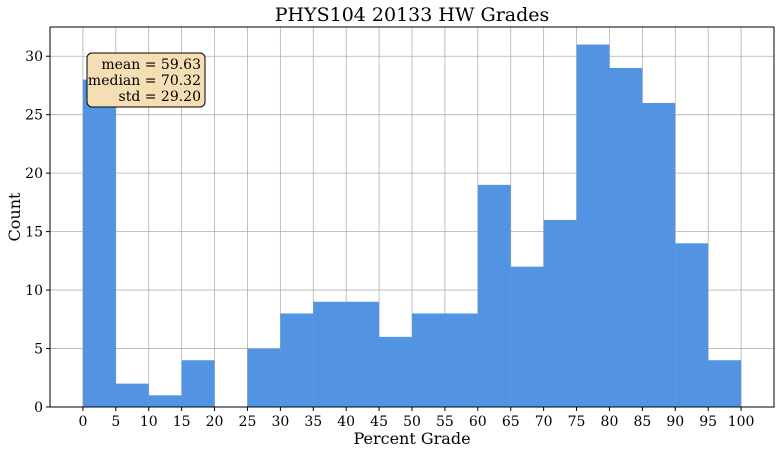 The width and height of the screenshot is (782, 455). I want to click on x-tick-label: 35, so click(313, 422).